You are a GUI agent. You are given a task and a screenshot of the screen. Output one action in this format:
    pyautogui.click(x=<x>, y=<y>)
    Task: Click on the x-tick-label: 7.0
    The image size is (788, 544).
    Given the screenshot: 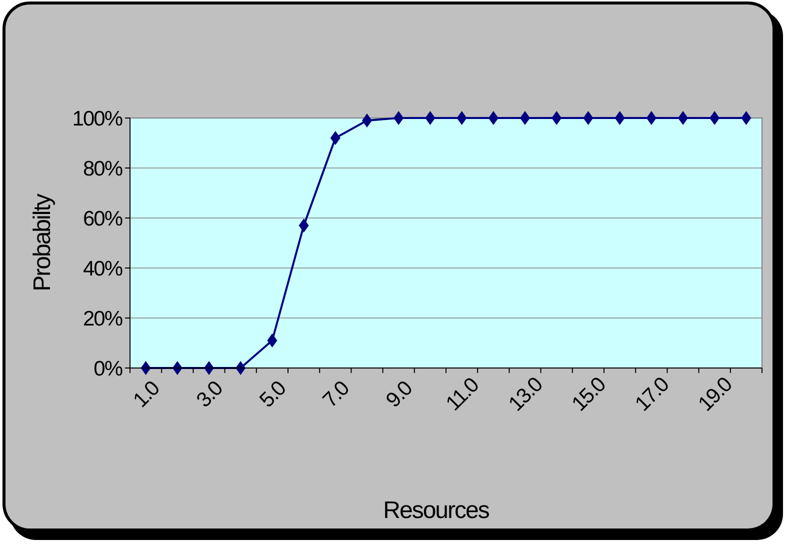 What is the action you would take?
    pyautogui.click(x=336, y=394)
    